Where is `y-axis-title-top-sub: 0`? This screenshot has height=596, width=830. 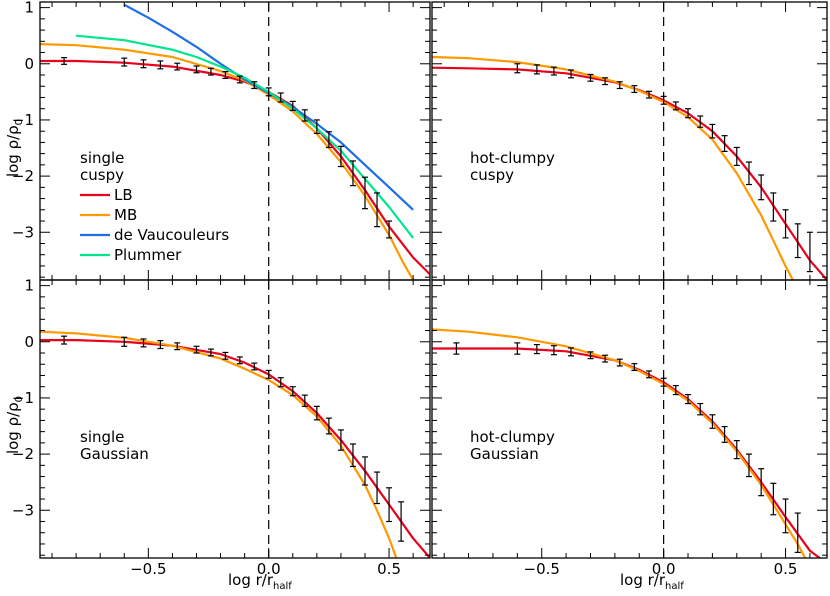 y-axis-title-top-sub: 0 is located at coordinates (19, 122).